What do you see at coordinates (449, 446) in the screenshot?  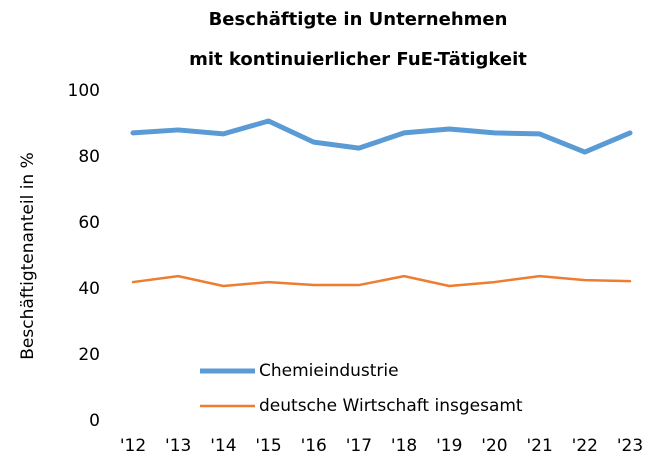 I see `x-tick-label: '19` at bounding box center [449, 446].